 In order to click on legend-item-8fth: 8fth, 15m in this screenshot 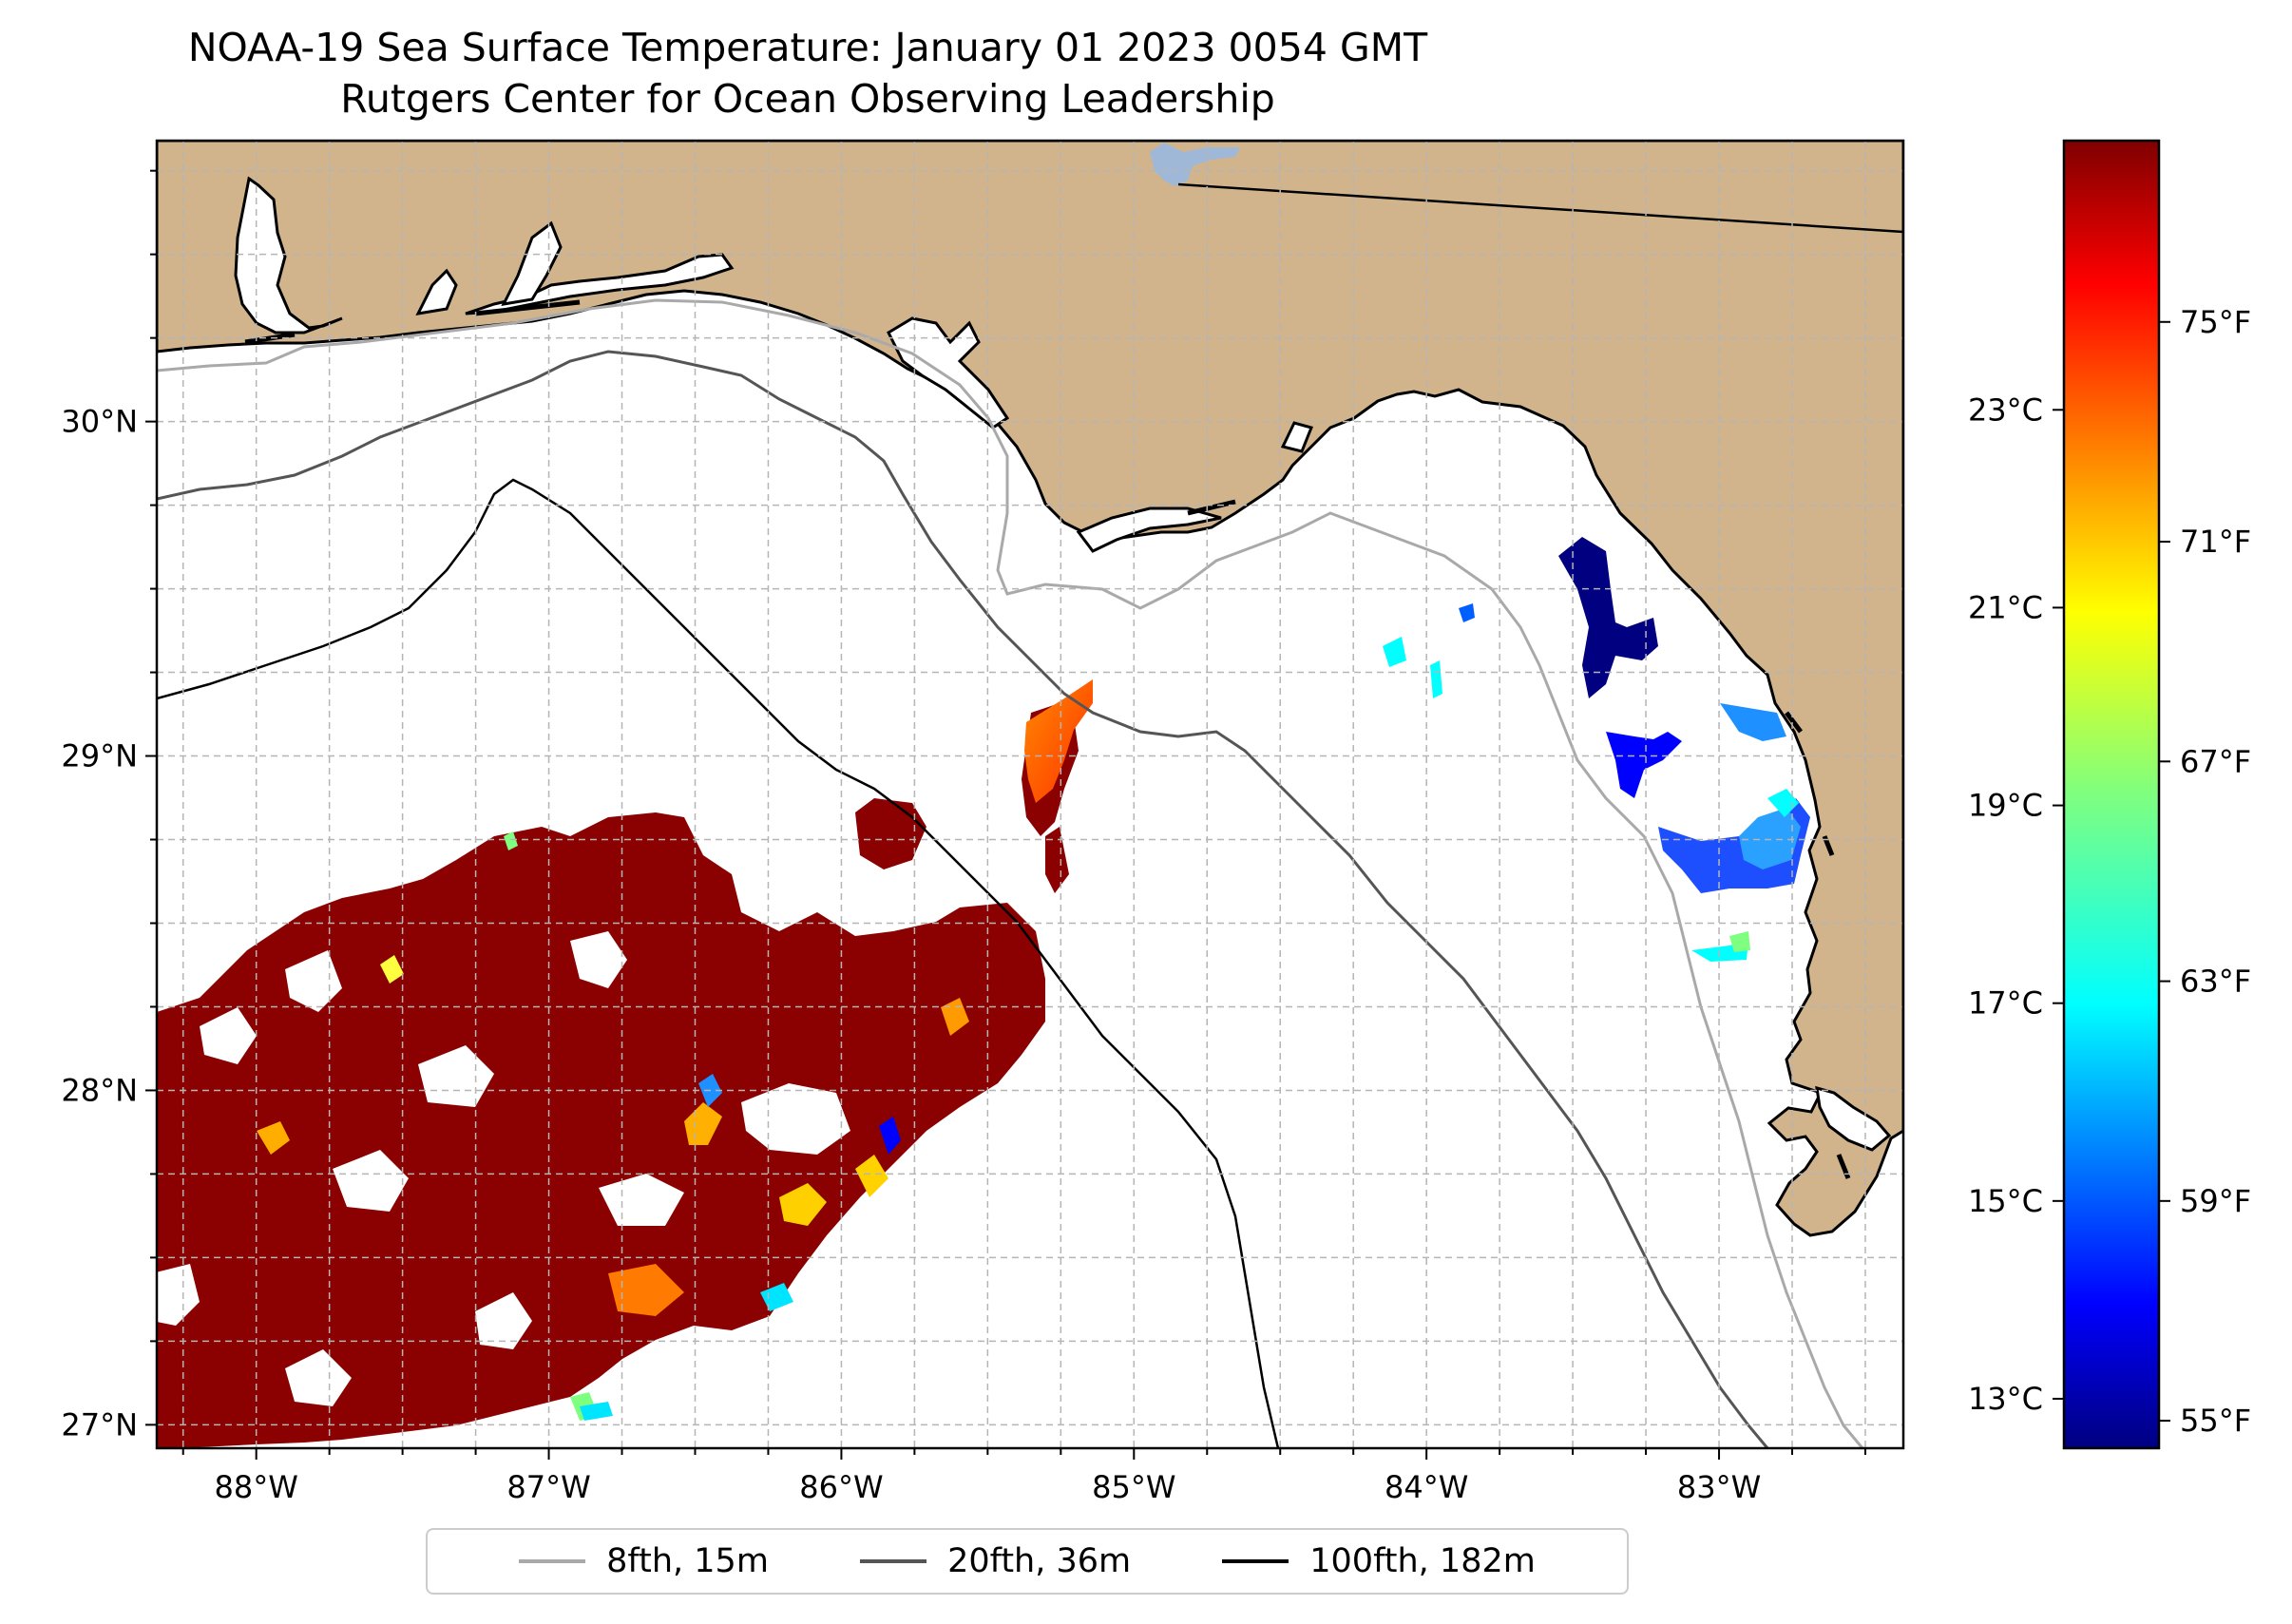, I will do `click(644, 1561)`.